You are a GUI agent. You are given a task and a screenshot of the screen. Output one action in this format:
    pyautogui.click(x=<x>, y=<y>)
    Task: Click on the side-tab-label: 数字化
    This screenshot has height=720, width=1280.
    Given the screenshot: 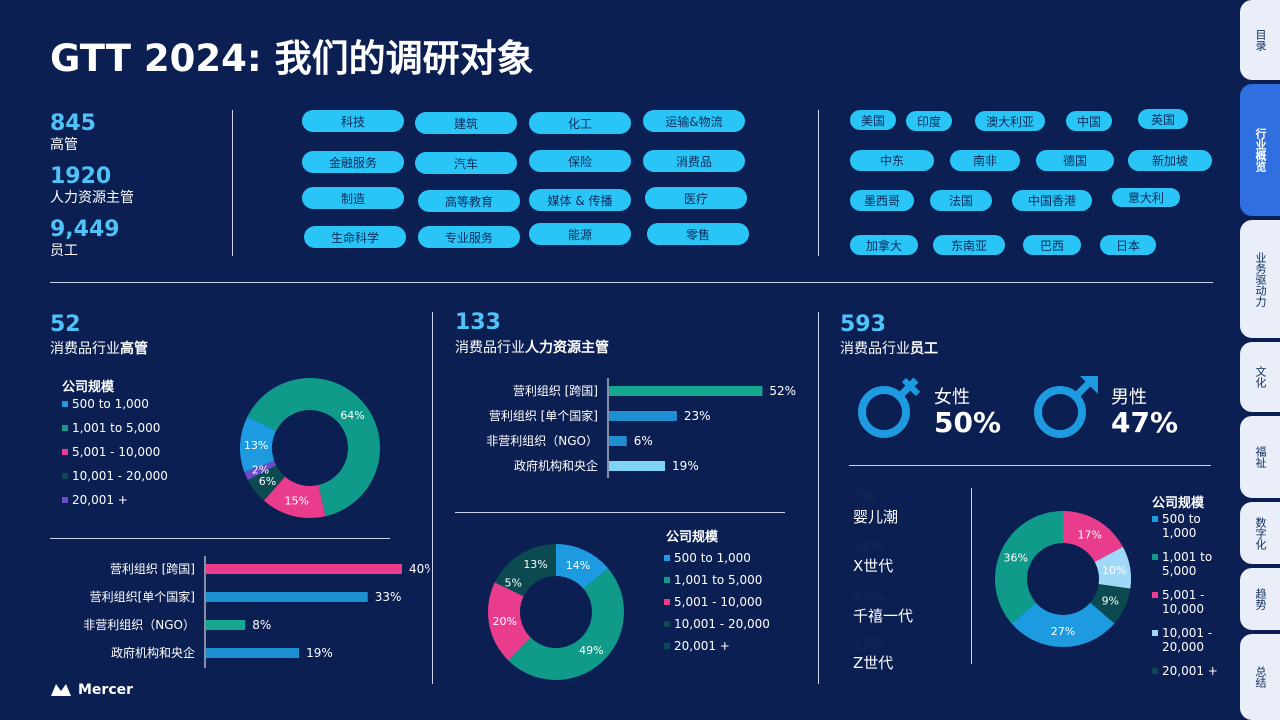 What is the action you would take?
    pyautogui.click(x=1260, y=533)
    